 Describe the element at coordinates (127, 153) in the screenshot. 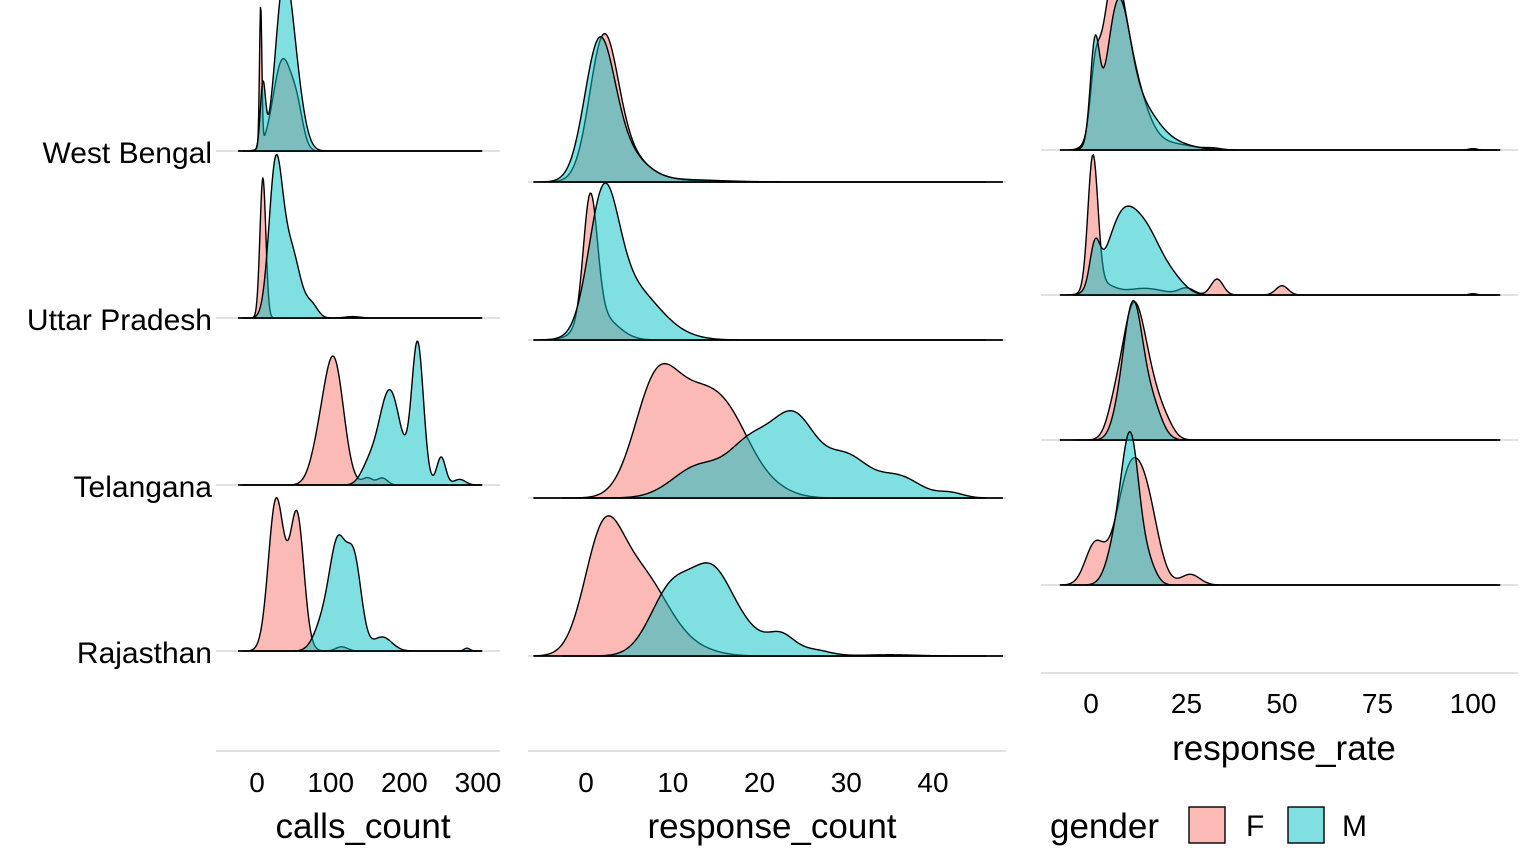

I see `y-label-west-bengal: West Bengal` at that location.